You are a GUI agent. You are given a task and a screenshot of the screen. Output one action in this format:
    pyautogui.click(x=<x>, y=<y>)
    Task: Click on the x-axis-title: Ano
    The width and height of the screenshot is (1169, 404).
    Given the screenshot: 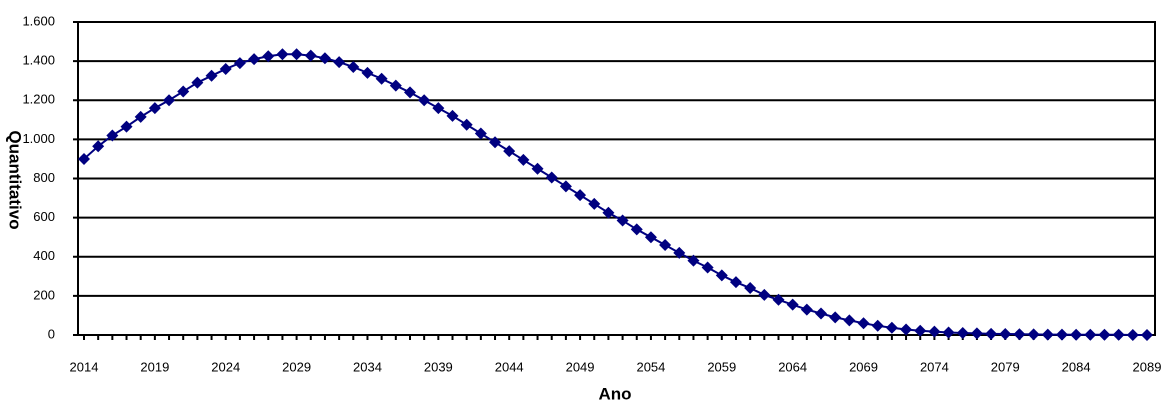 What is the action you would take?
    pyautogui.click(x=614, y=393)
    